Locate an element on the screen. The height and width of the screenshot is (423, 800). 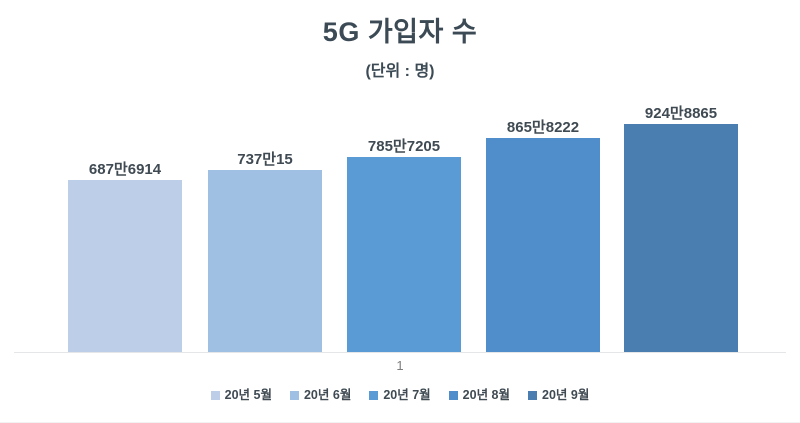
bar-group: 737만15 is located at coordinates (265, 251).